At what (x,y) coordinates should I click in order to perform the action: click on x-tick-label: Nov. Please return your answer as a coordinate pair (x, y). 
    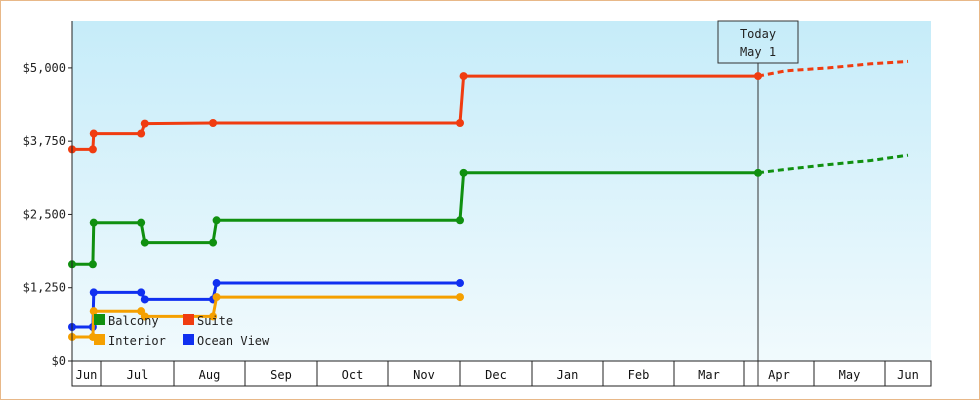
    Looking at the image, I should click on (424, 375).